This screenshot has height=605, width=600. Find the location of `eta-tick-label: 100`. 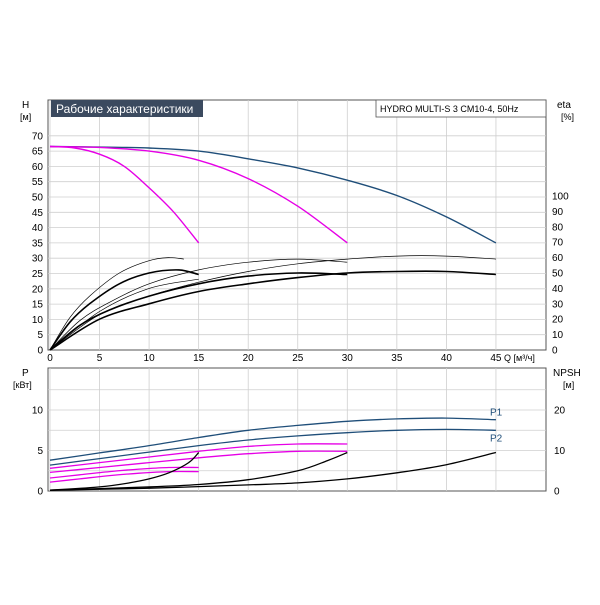

eta-tick-label: 100 is located at coordinates (560, 197).